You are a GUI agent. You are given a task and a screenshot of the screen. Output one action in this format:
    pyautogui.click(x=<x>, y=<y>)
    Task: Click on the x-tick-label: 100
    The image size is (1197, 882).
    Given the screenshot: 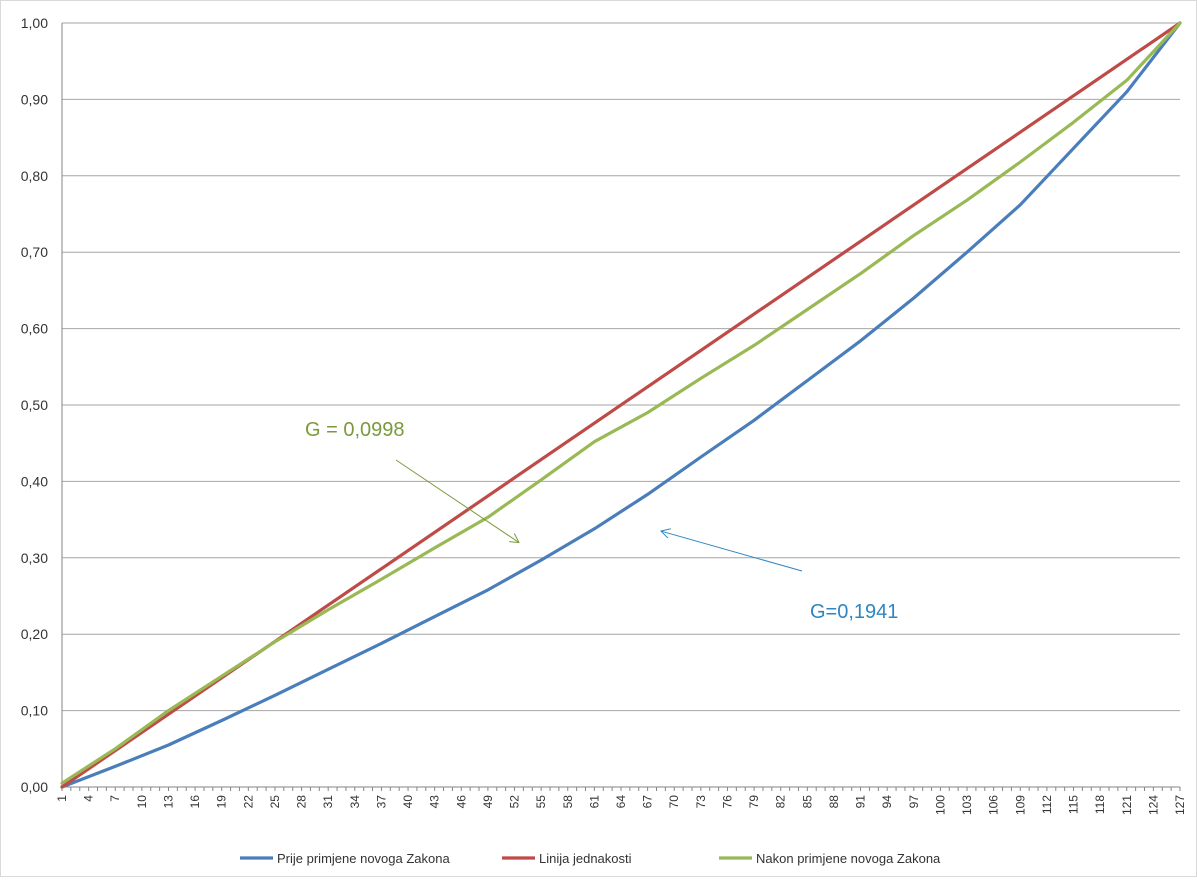 What is the action you would take?
    pyautogui.click(x=940, y=805)
    